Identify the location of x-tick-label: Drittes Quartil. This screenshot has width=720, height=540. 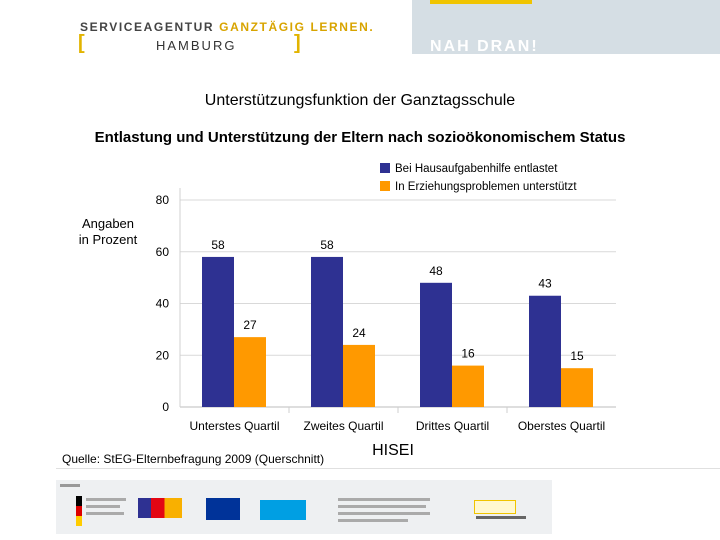
(452, 426).